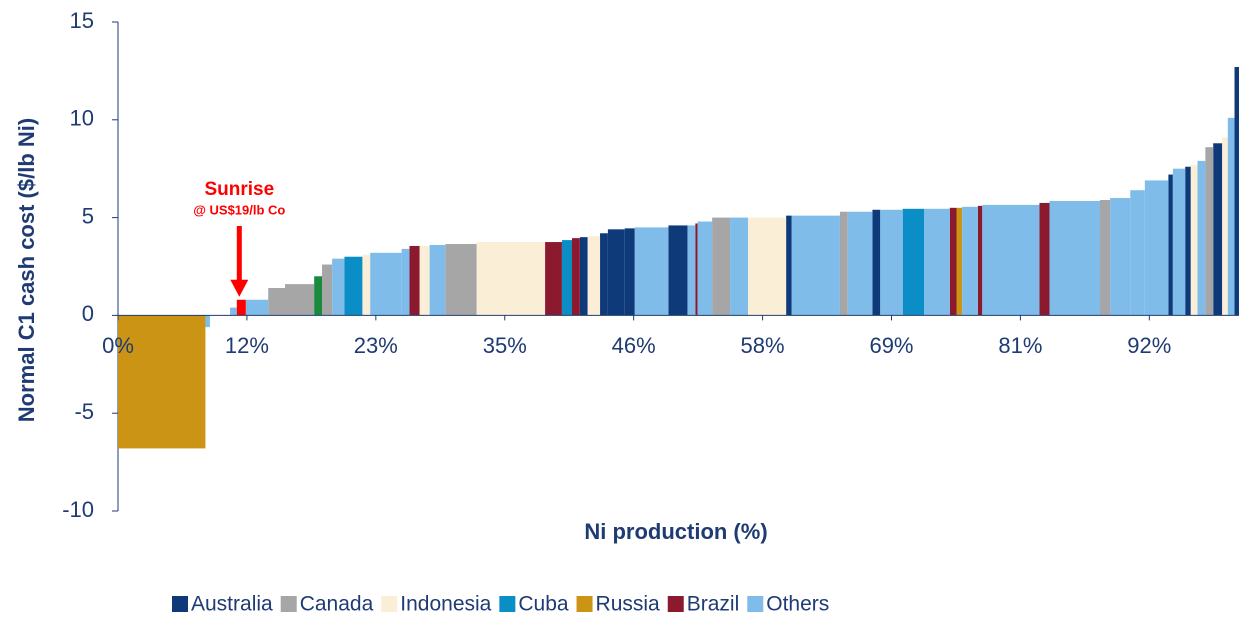 The height and width of the screenshot is (617, 1239). I want to click on x-tick-label: 58%, so click(763, 345).